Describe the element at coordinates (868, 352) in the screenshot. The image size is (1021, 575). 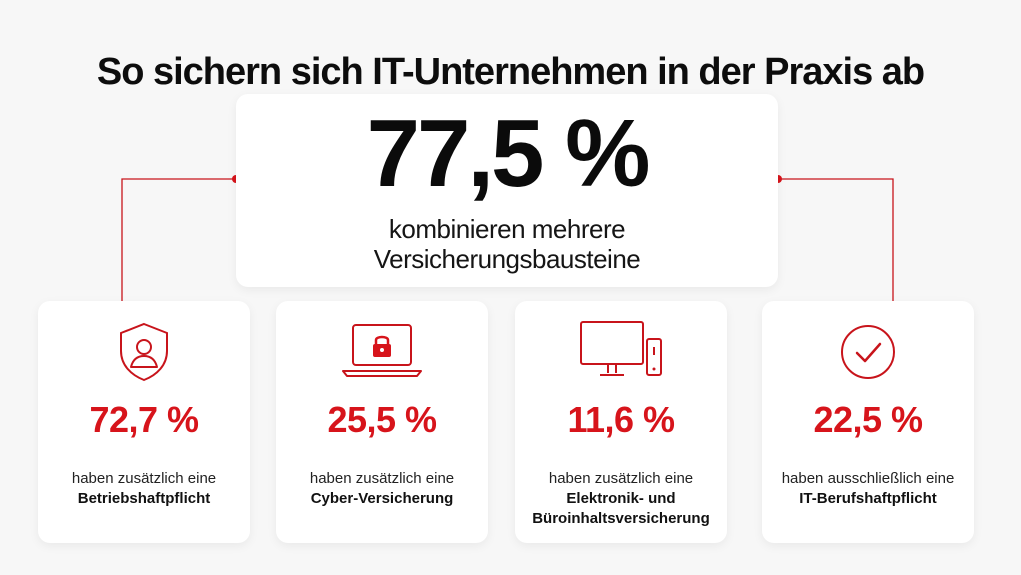
I see `check-circle-icon` at that location.